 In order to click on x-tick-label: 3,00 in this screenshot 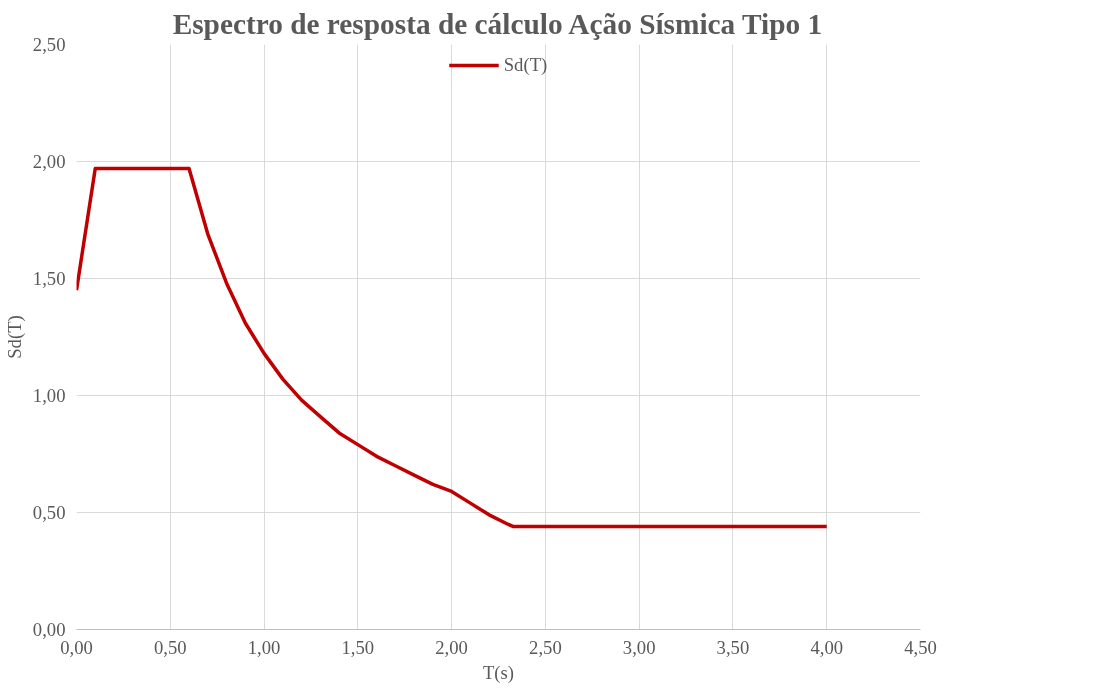, I will do `click(639, 647)`.